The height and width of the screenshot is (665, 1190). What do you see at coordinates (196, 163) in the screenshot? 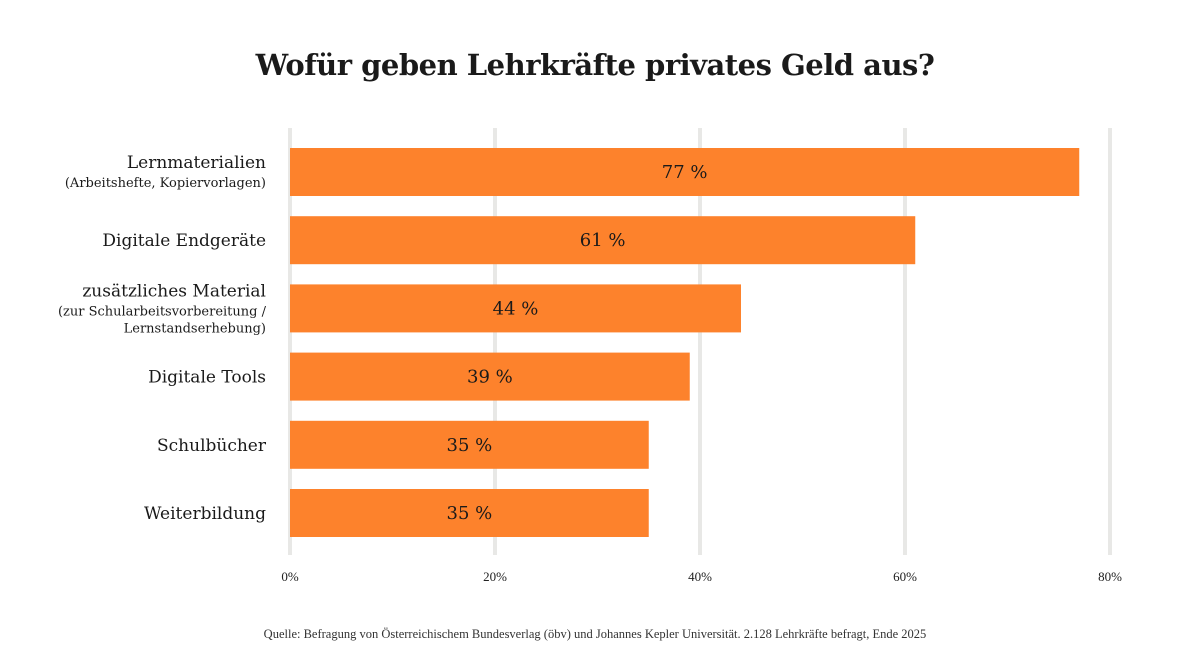
I see `category-label: Lernmaterialien` at bounding box center [196, 163].